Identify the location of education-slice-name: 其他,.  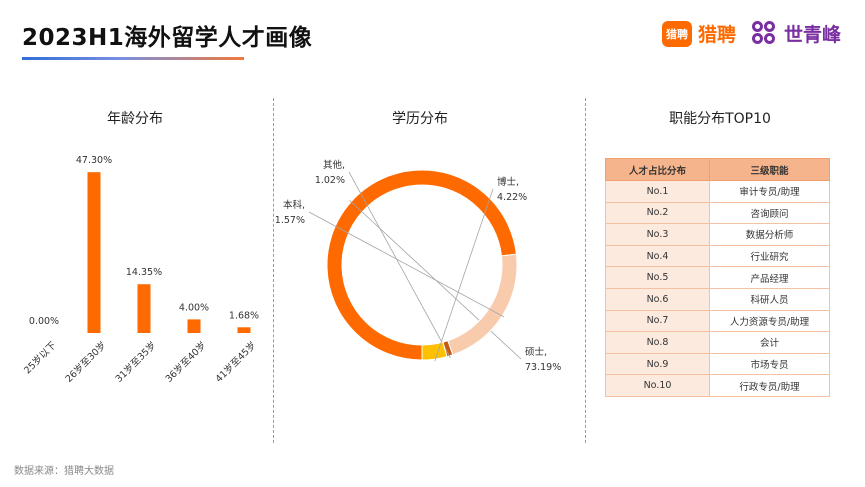
(334, 165).